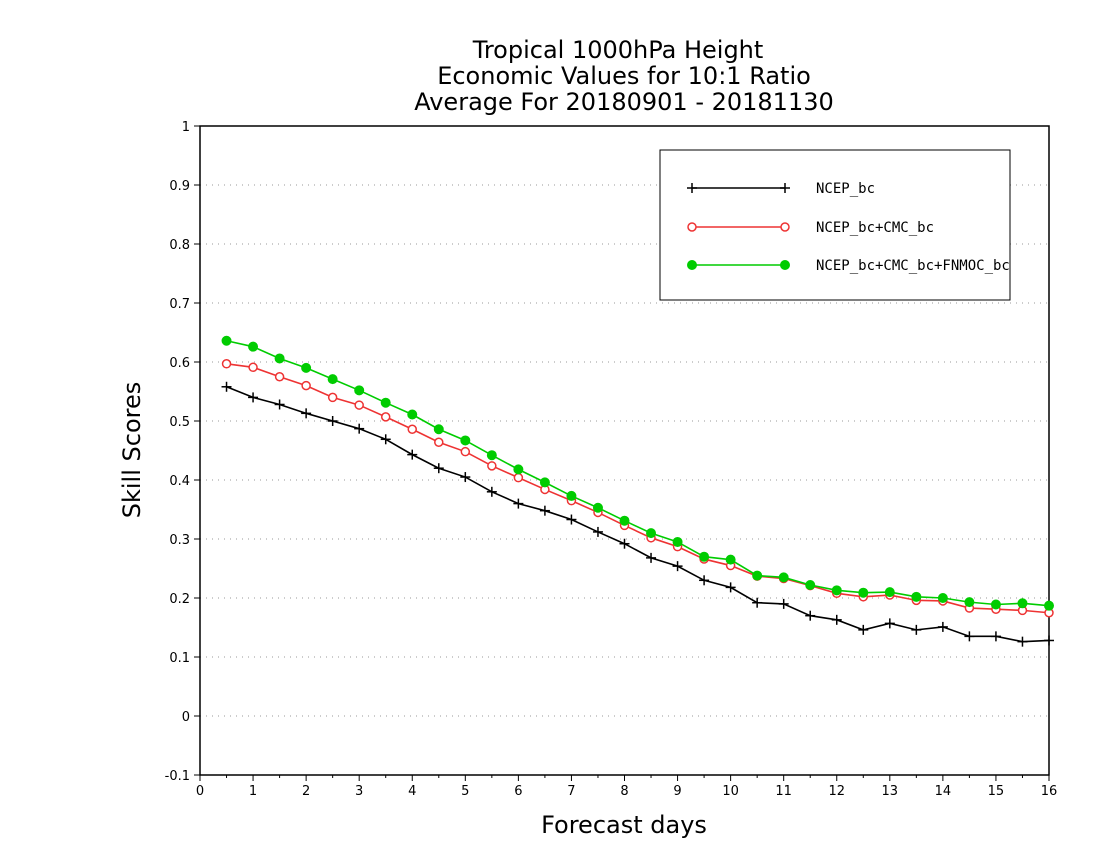 This screenshot has width=1100, height=850. Describe the element at coordinates (618, 50) in the screenshot. I see `chart-title-line-1: Tropical 1000hPa Height` at that location.